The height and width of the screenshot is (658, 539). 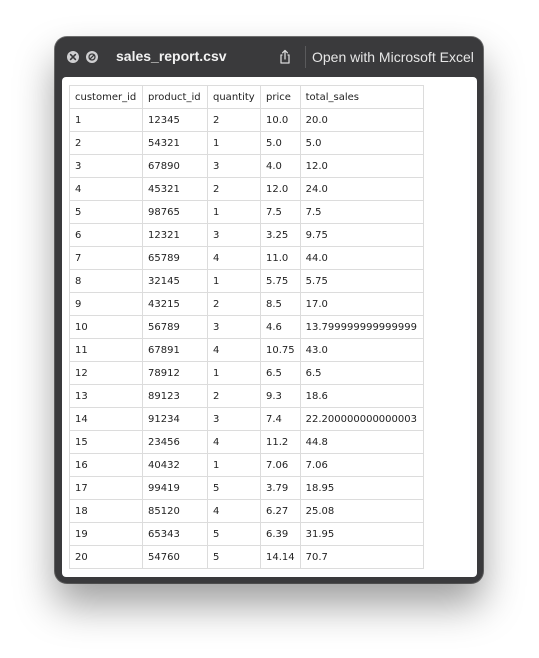 I want to click on table-row: 16 40432 1 7.06 7.06, so click(x=246, y=465).